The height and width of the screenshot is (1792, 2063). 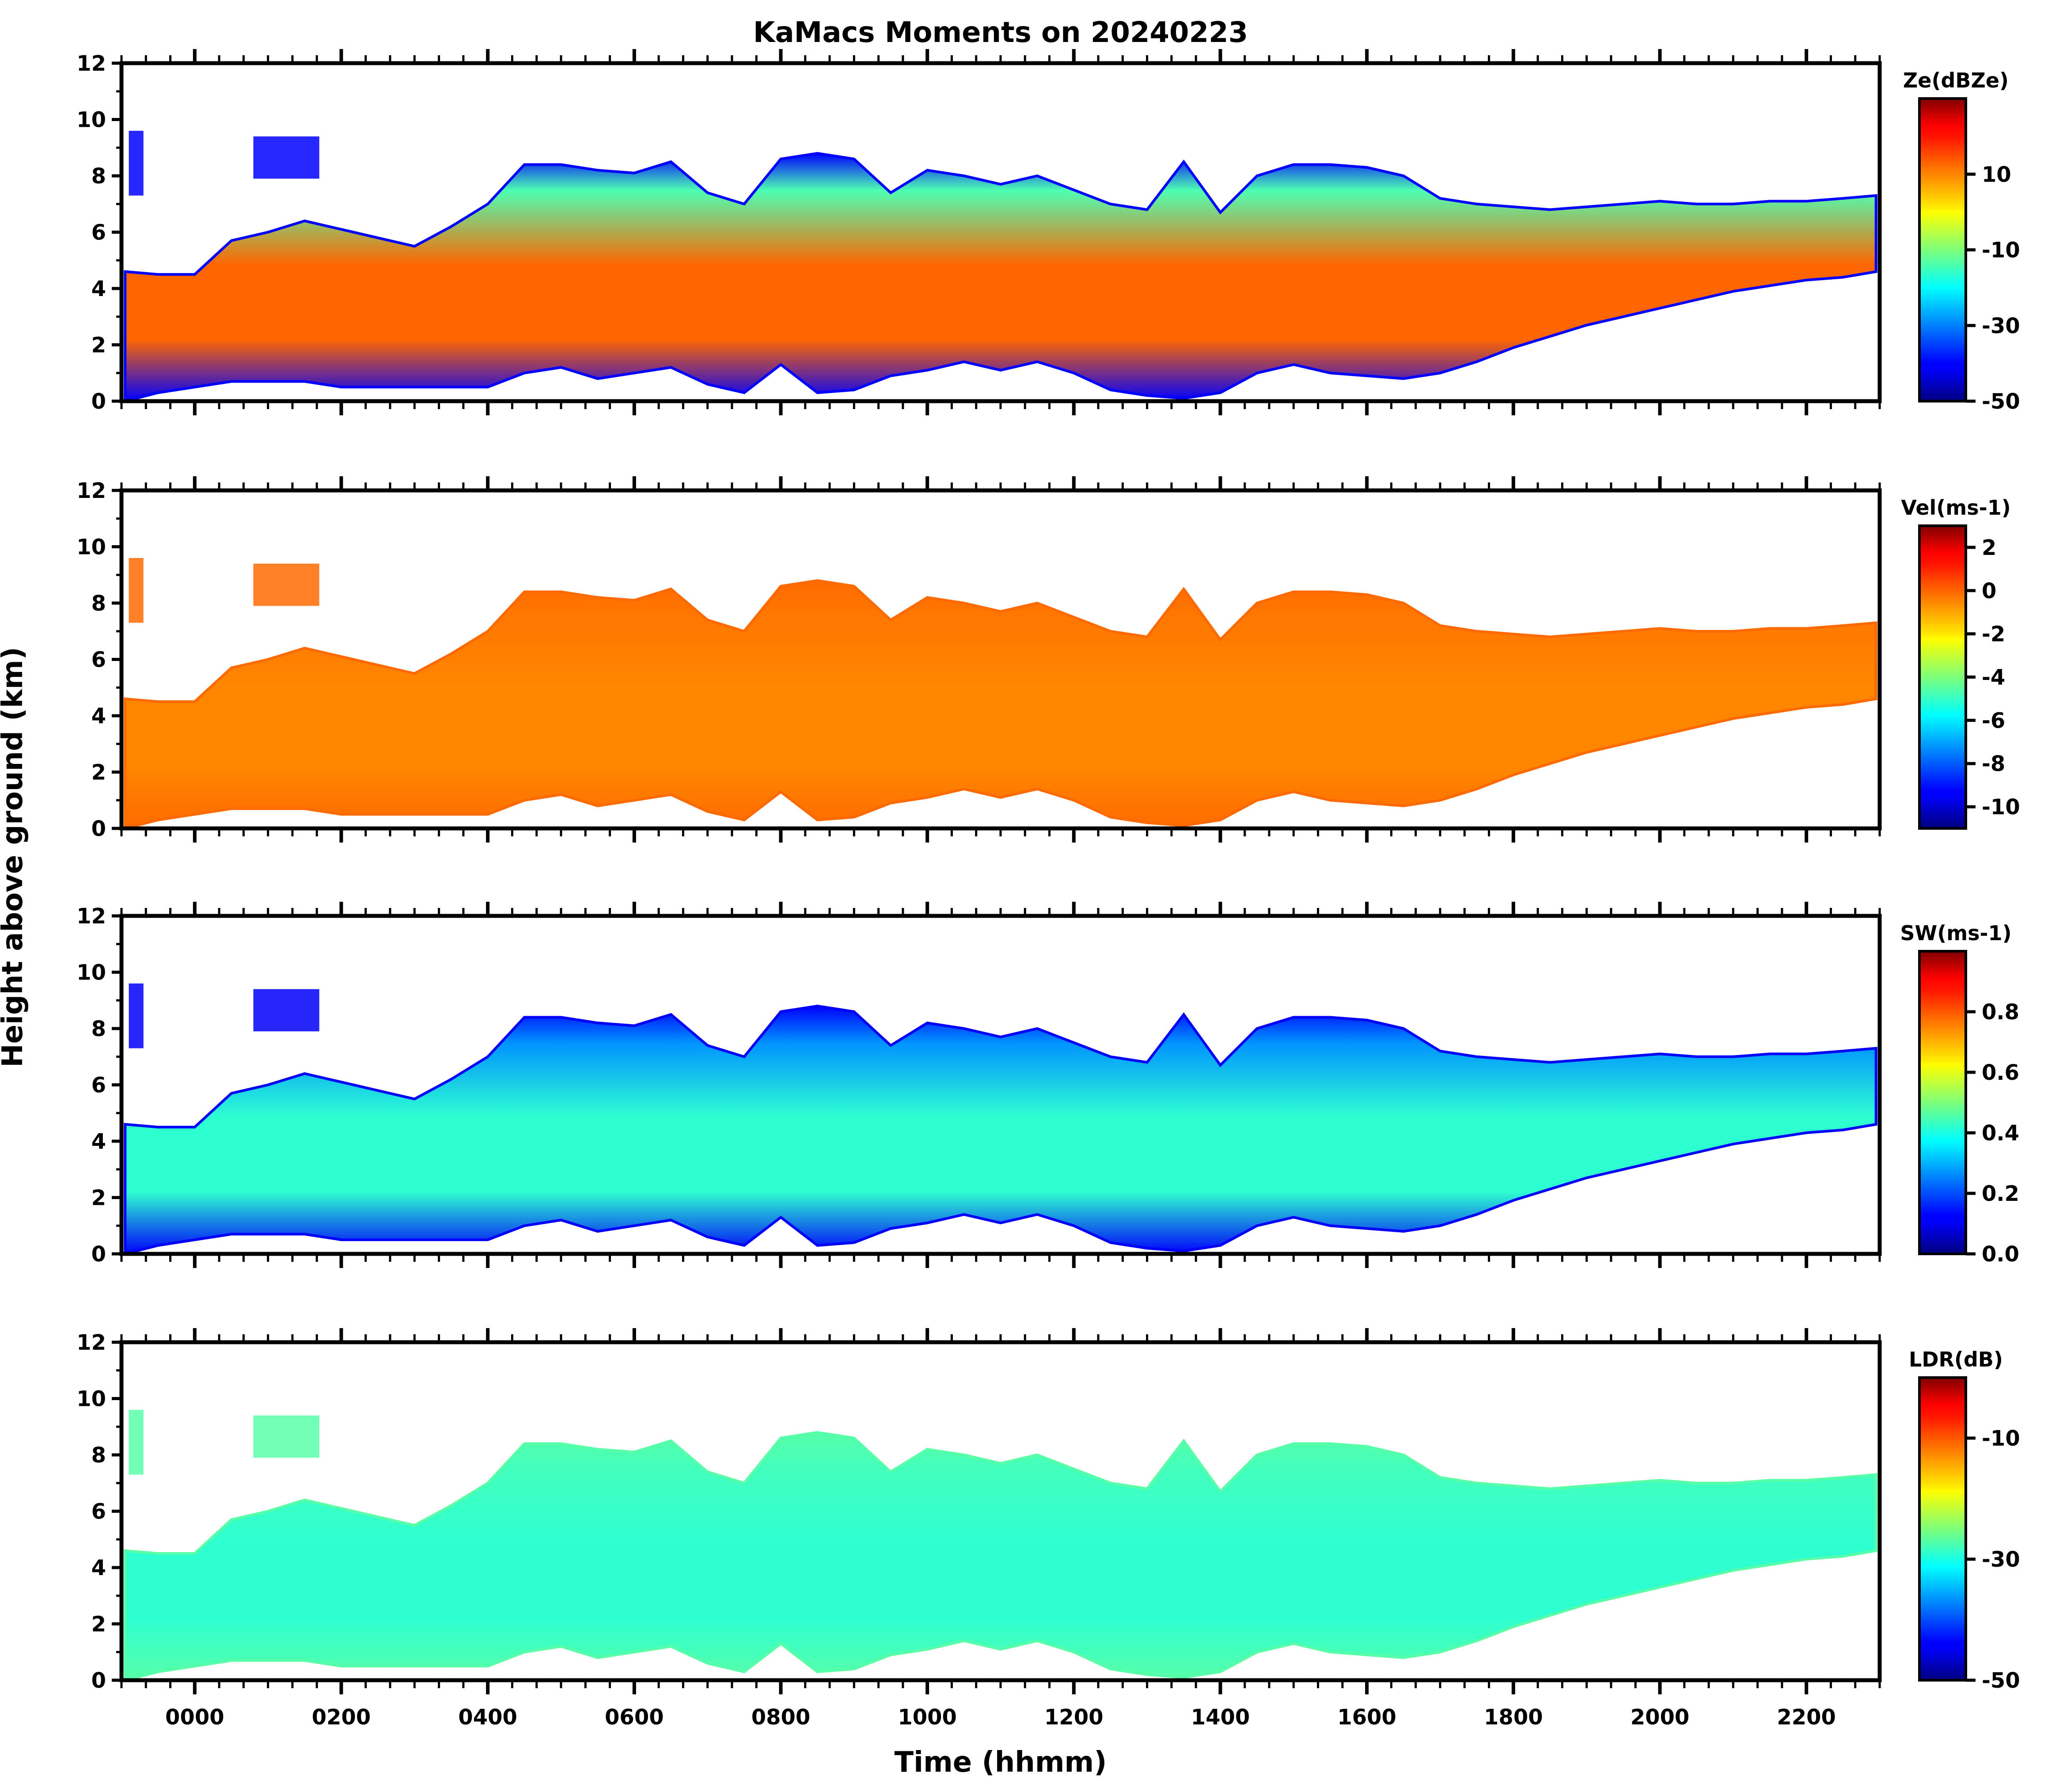 I want to click on x-tick-label: 1400, so click(x=1220, y=1717).